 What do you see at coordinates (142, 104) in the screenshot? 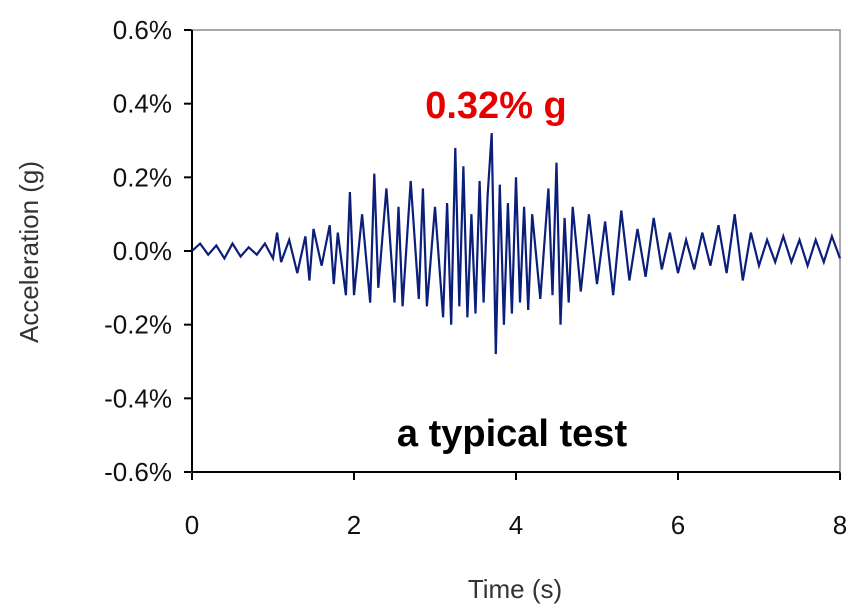
I see `y-tick-label: 0.4%` at bounding box center [142, 104].